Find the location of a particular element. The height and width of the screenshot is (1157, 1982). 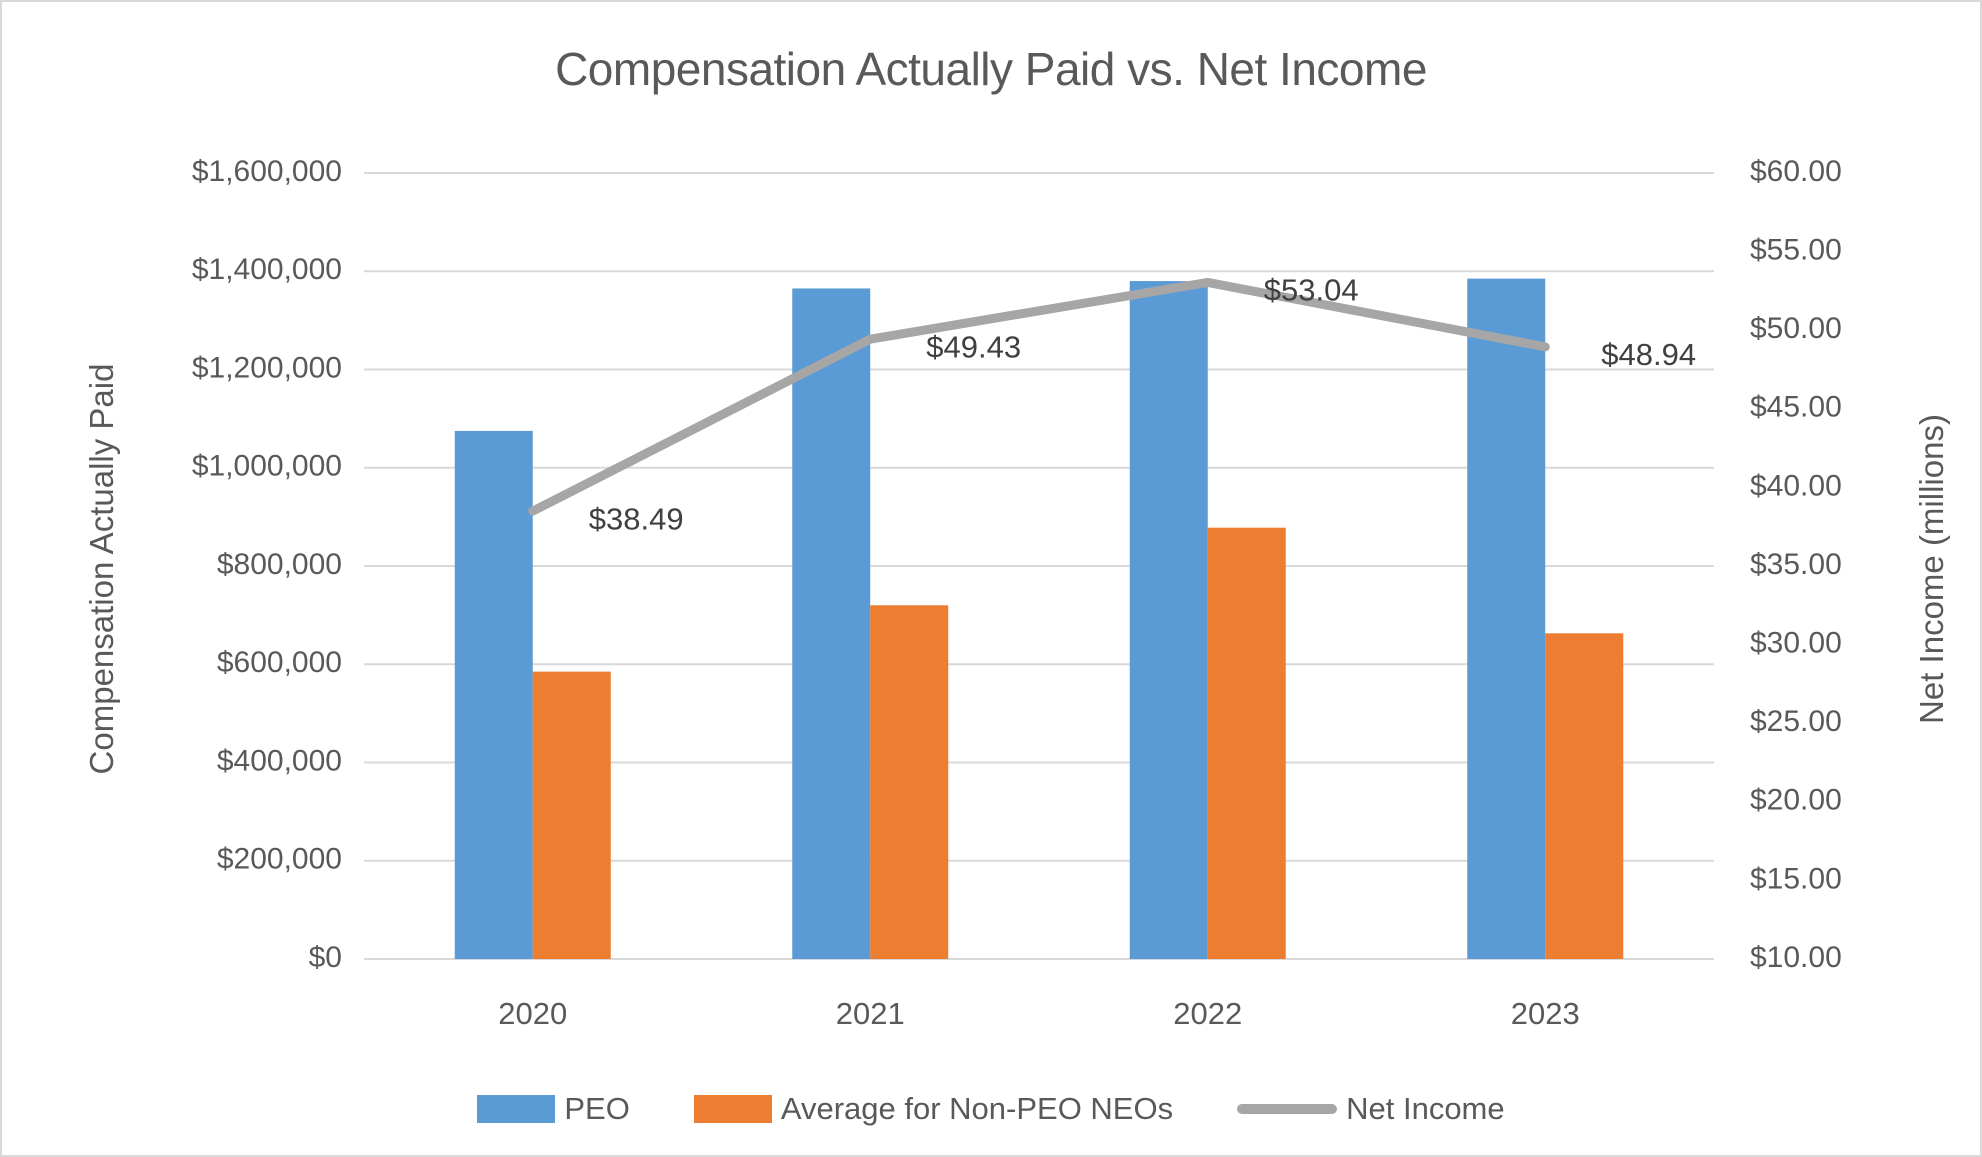

right-axis-tick-label: $20.00 is located at coordinates (1796, 800).